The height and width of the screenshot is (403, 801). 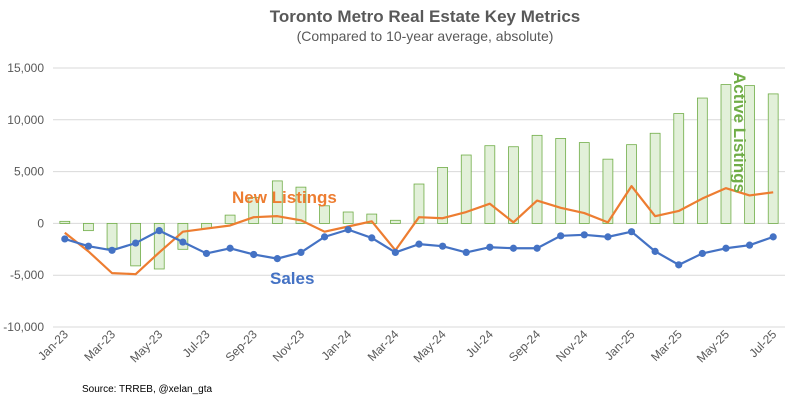 What do you see at coordinates (739, 132) in the screenshot?
I see `active-listings-label: Active Listings` at bounding box center [739, 132].